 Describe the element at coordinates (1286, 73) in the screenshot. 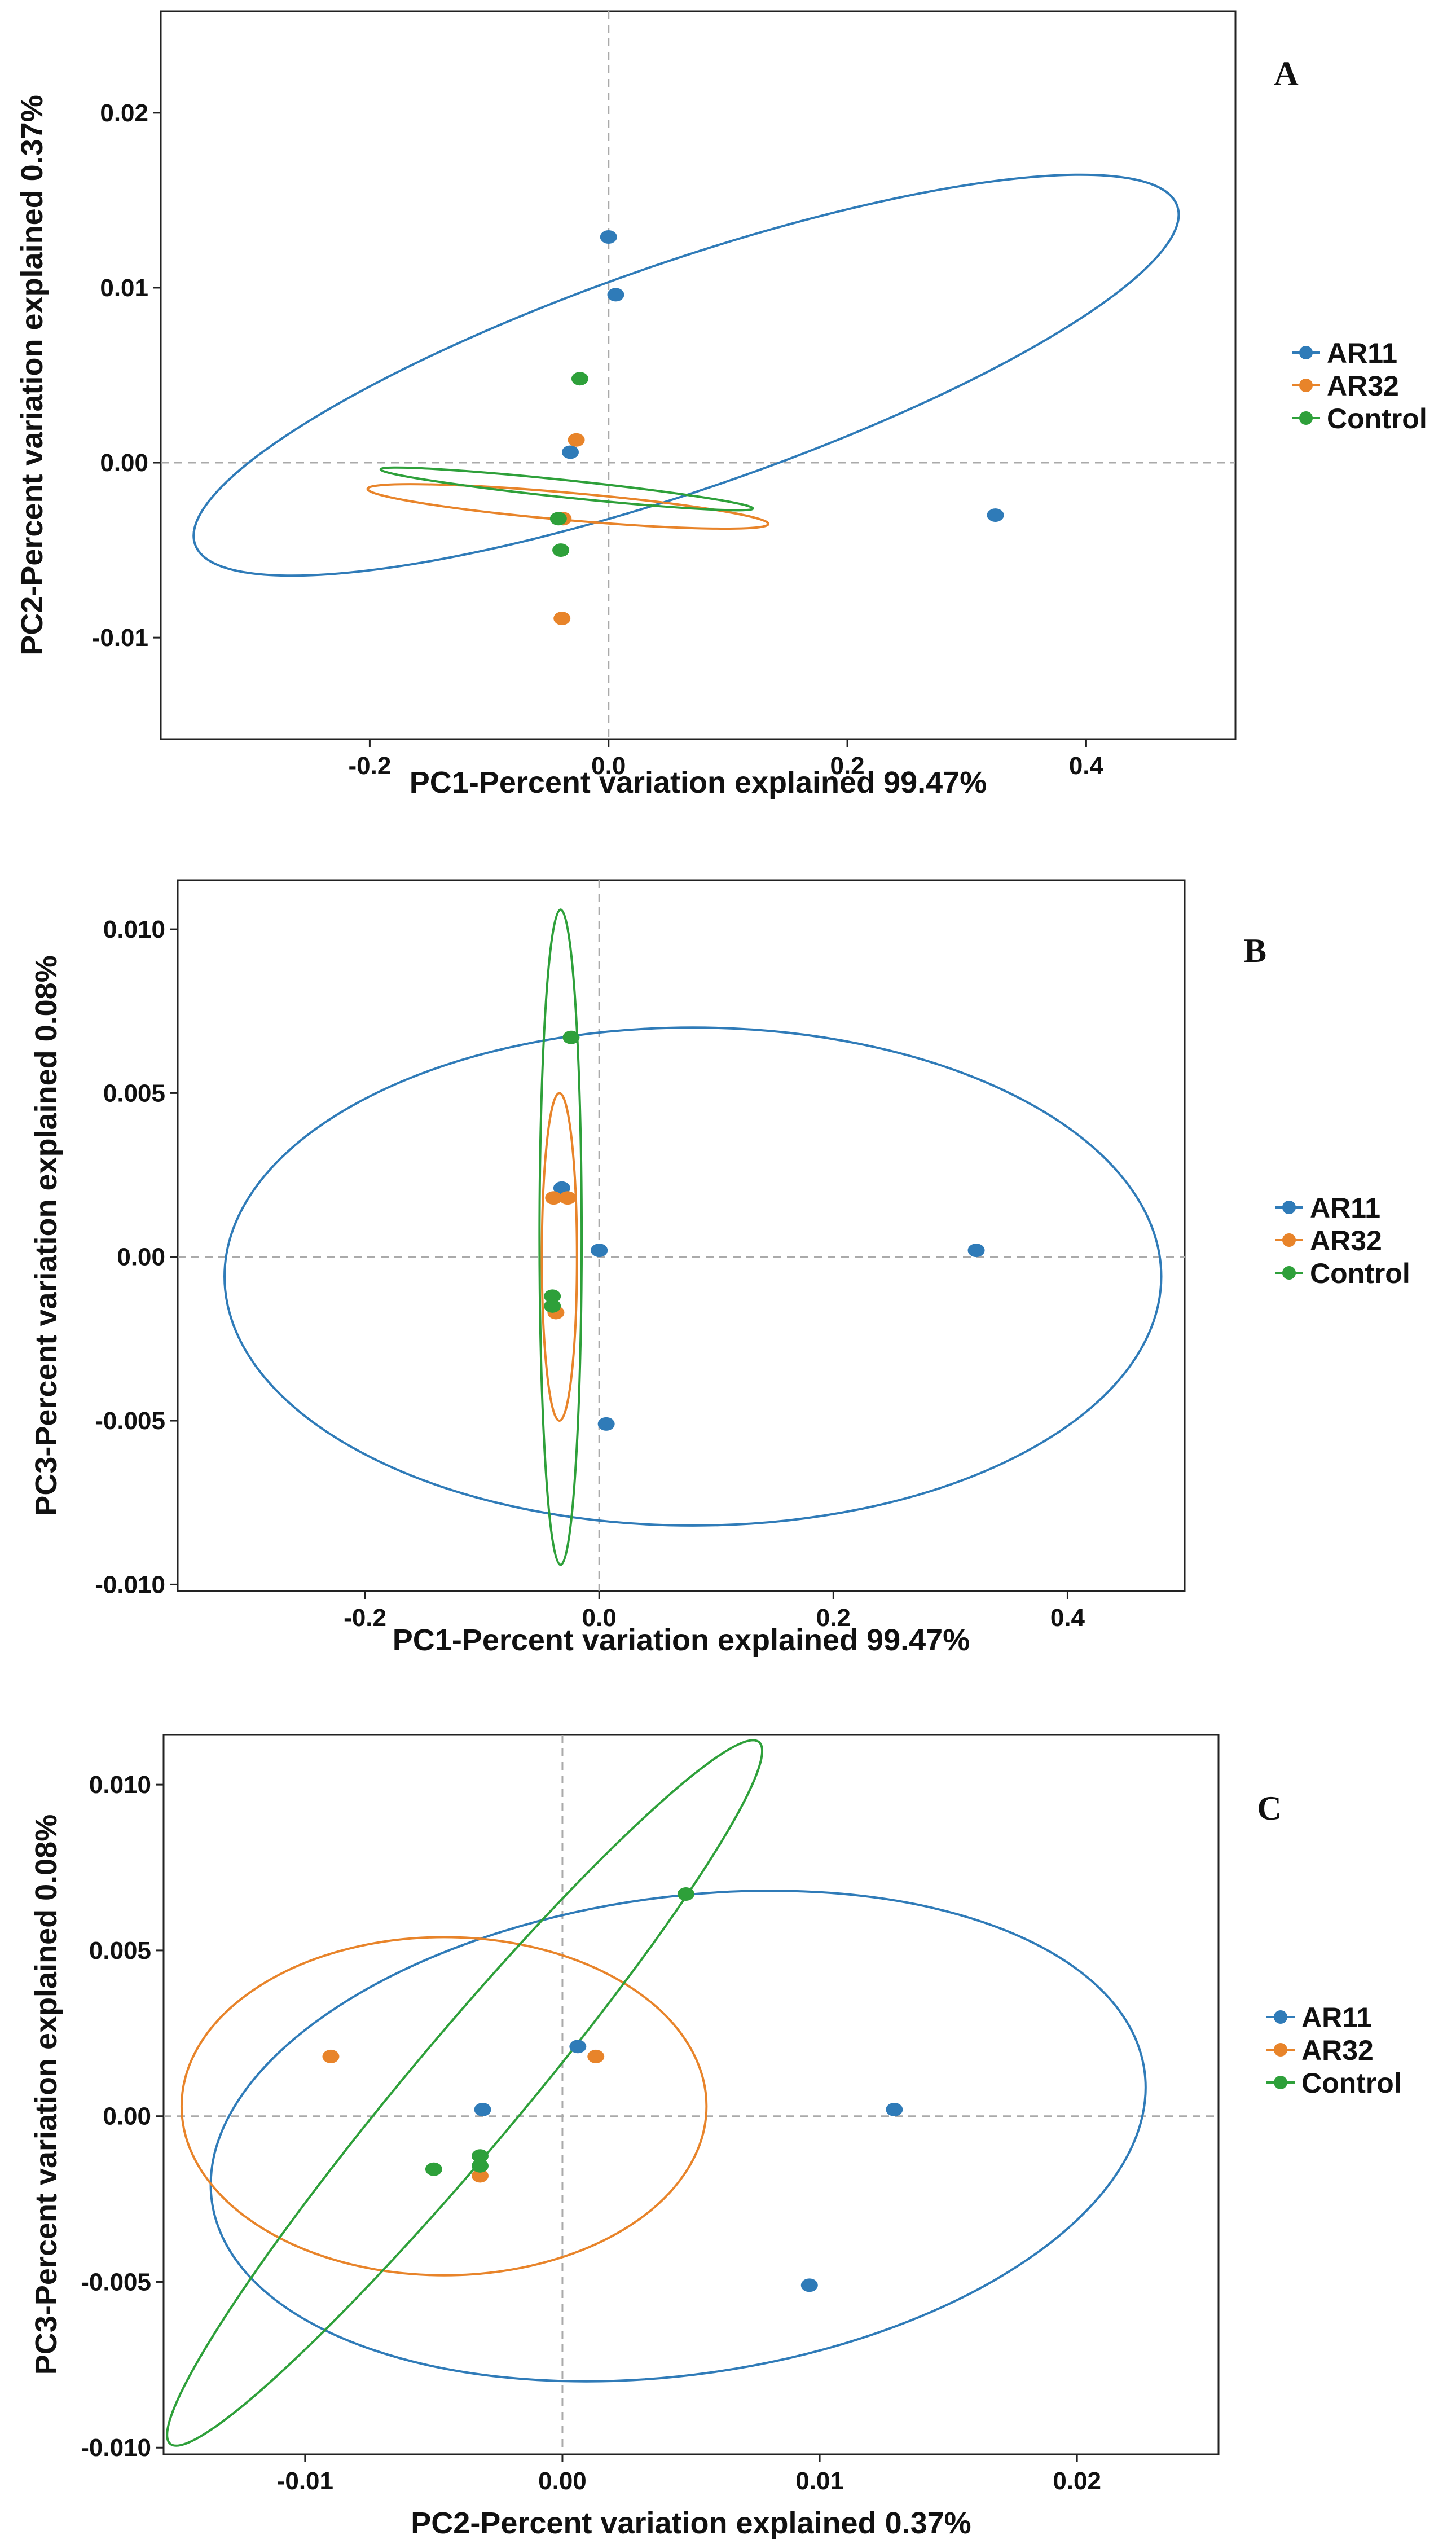

I see `panel-label: A` at that location.